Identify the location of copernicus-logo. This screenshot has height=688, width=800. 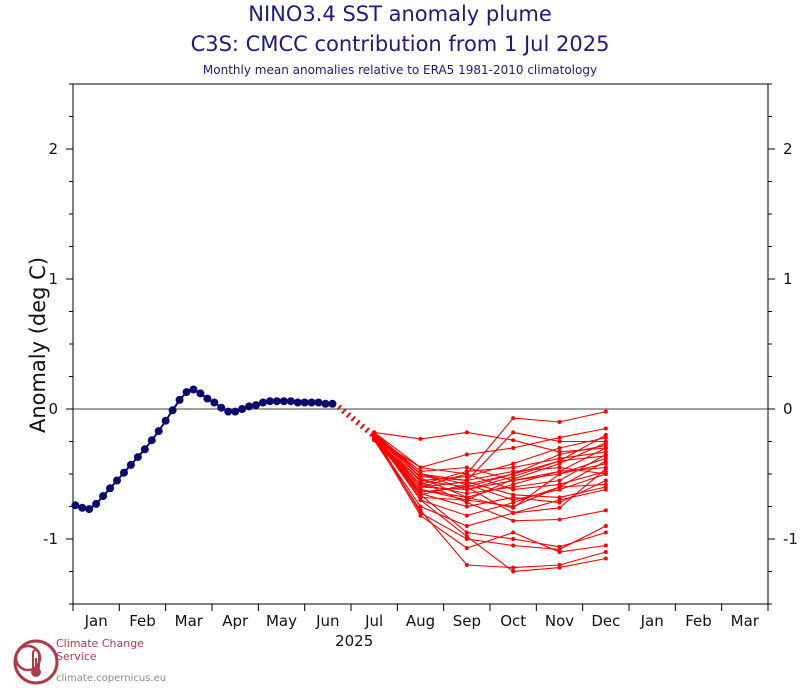
(36, 662).